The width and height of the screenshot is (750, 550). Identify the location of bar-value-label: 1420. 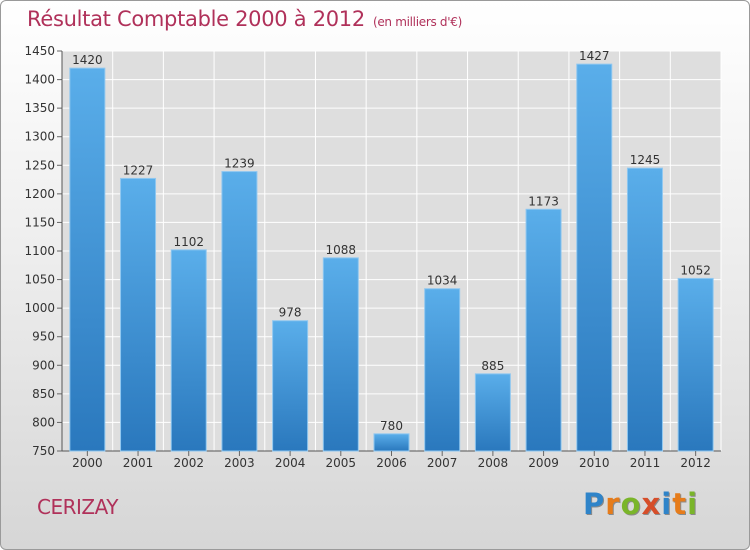
(87, 60).